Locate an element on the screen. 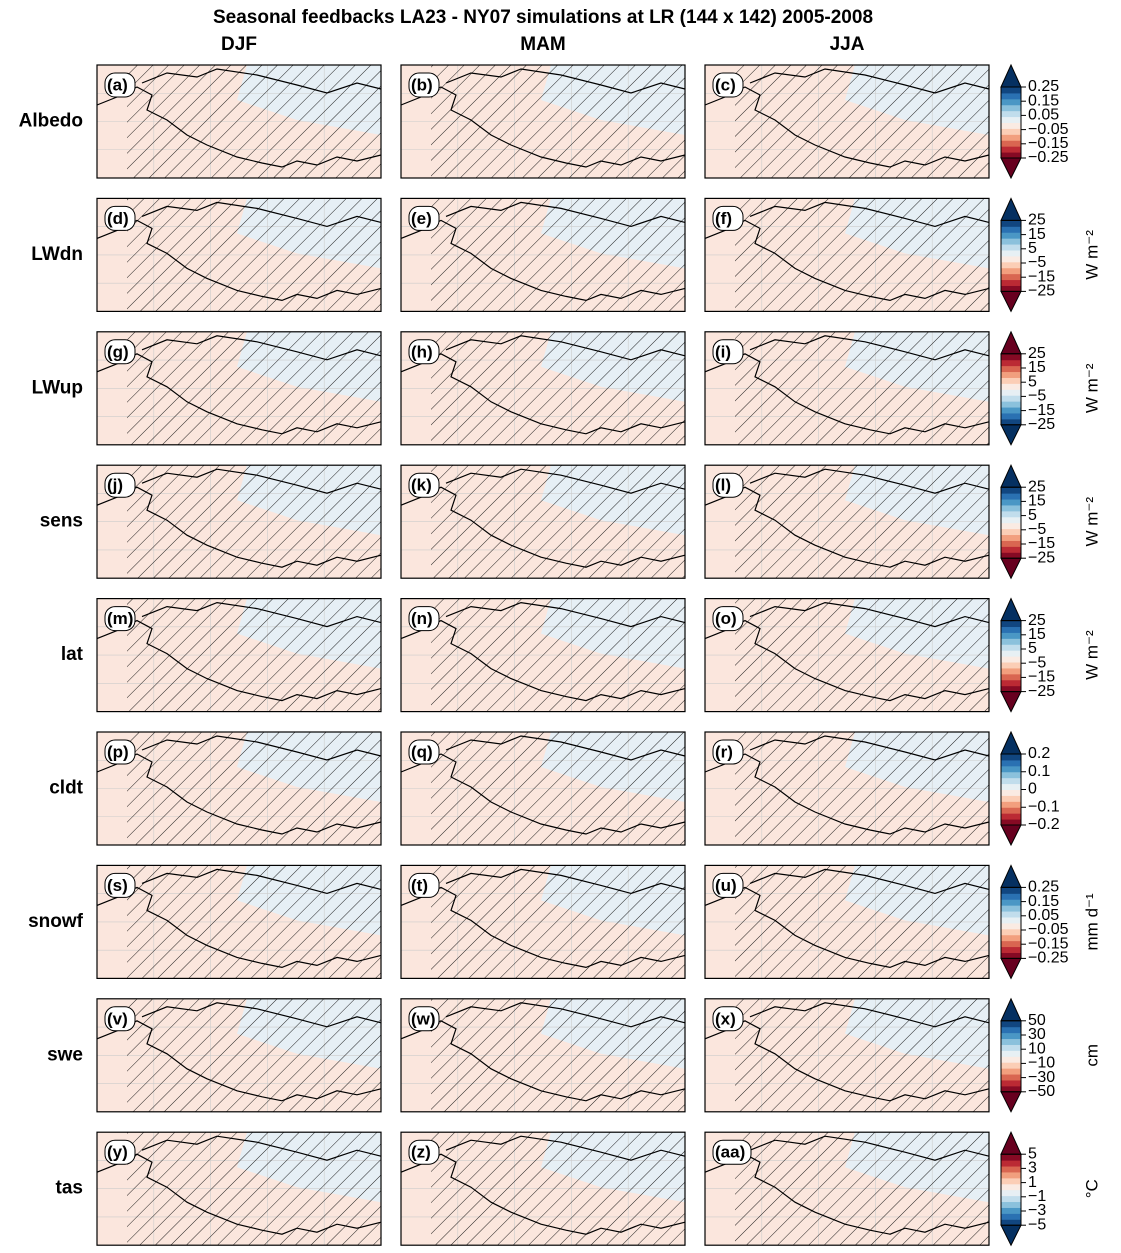 This screenshot has width=1121, height=1253. row-label: cldt is located at coordinates (66, 788).